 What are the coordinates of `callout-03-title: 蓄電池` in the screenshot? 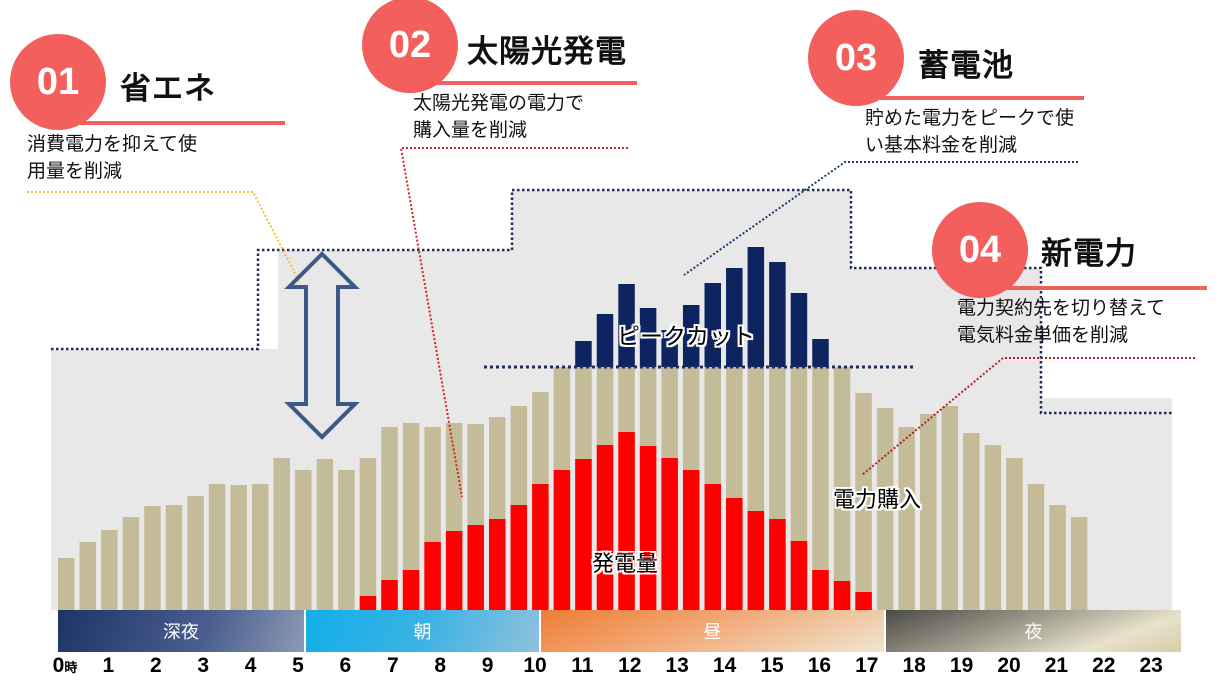 It's located at (966, 66).